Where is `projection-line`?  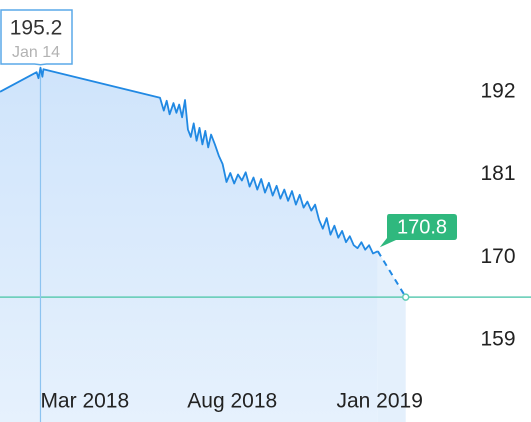 projection-line is located at coordinates (391, 274).